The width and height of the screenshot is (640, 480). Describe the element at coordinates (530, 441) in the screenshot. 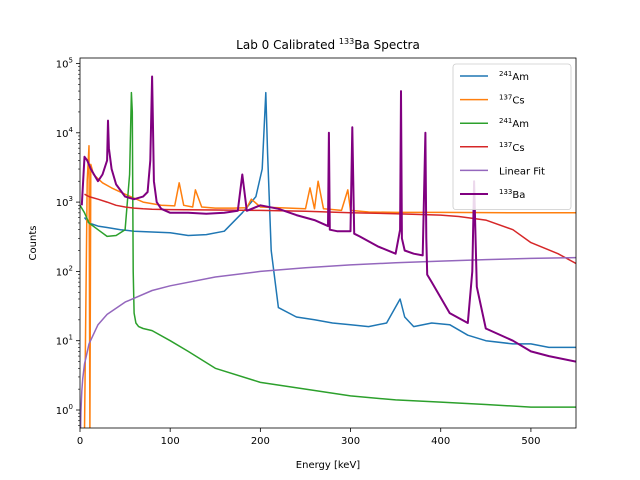

I see `x-tick-label: 500` at that location.